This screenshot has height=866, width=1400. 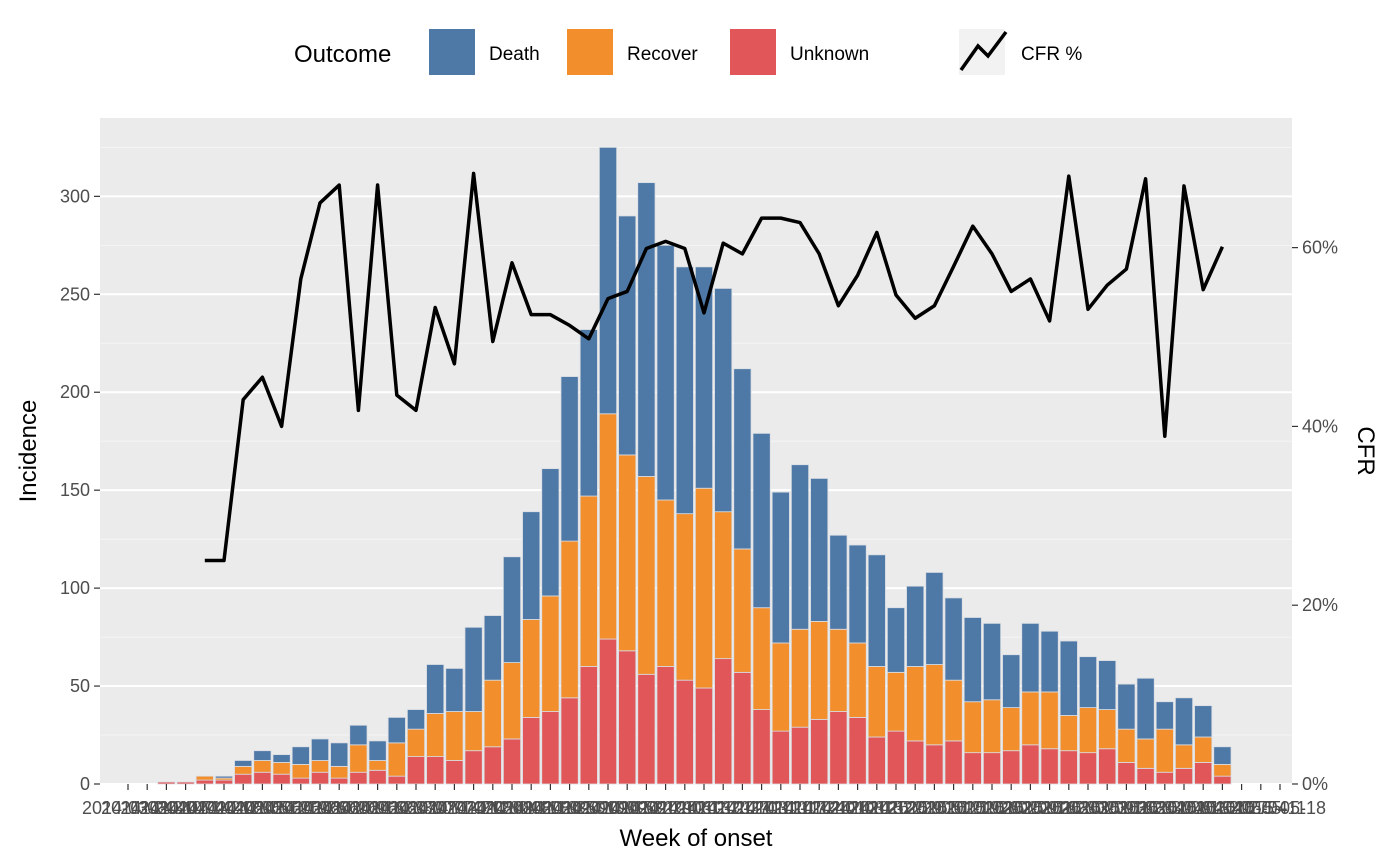 I want to click on x-tick-label: 2015-01-26, so click(x=973, y=808).